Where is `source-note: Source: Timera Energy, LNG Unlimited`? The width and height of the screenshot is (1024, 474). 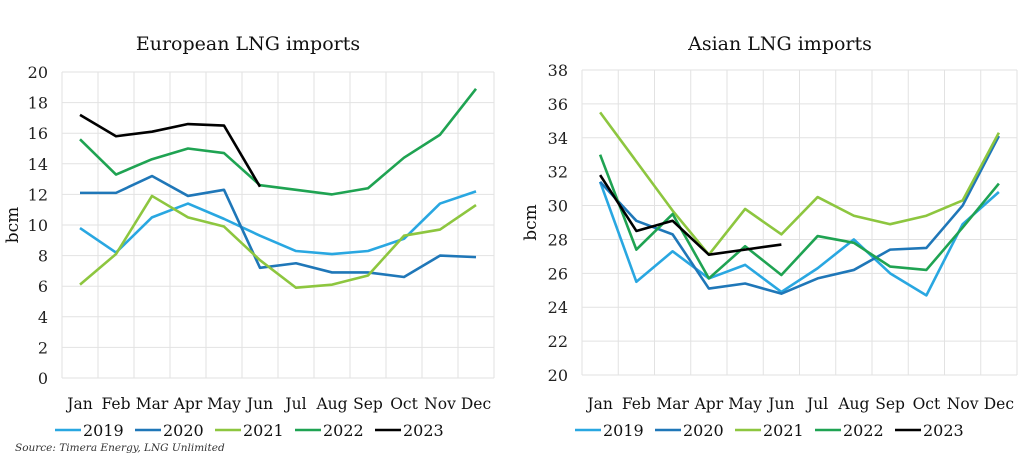 source-note: Source: Timera Energy, LNG Unlimited is located at coordinates (120, 448).